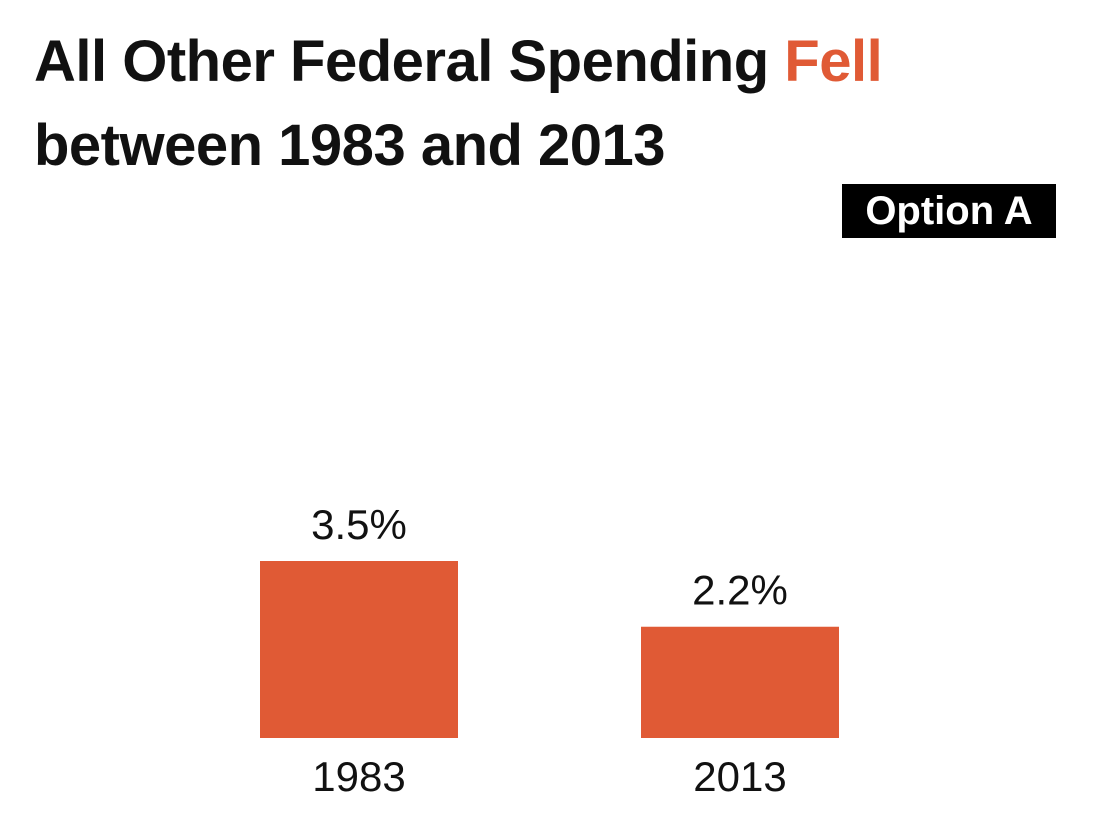 The height and width of the screenshot is (818, 1096). I want to click on bar-value-label-1983: 3.5%, so click(359, 524).